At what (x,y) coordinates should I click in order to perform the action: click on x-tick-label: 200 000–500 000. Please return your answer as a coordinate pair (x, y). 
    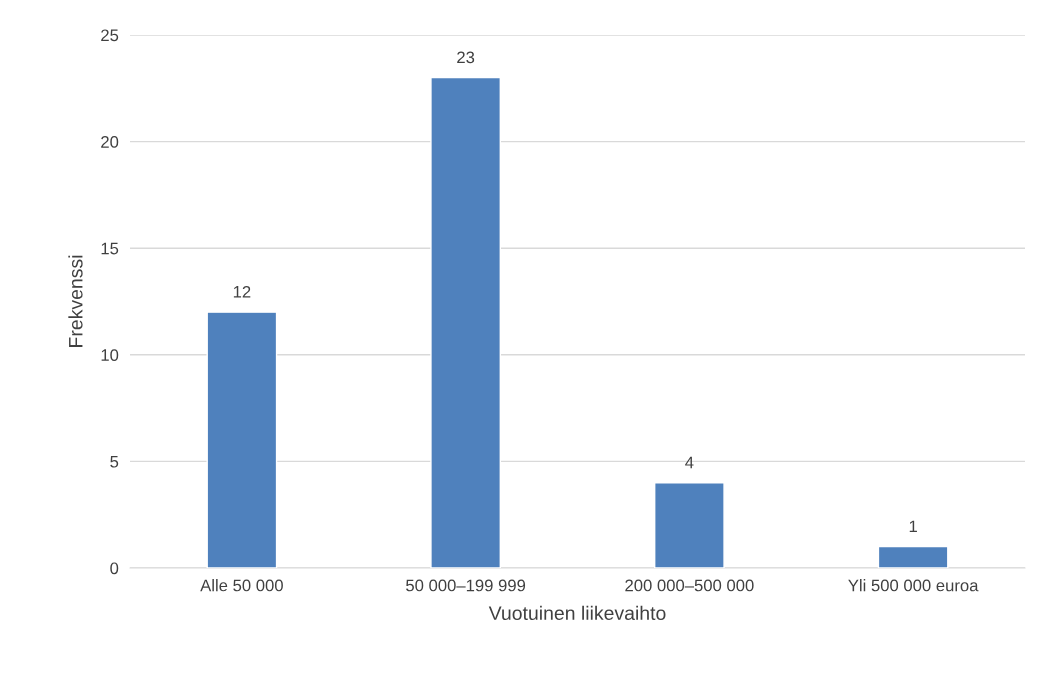
    Looking at the image, I should click on (689, 585).